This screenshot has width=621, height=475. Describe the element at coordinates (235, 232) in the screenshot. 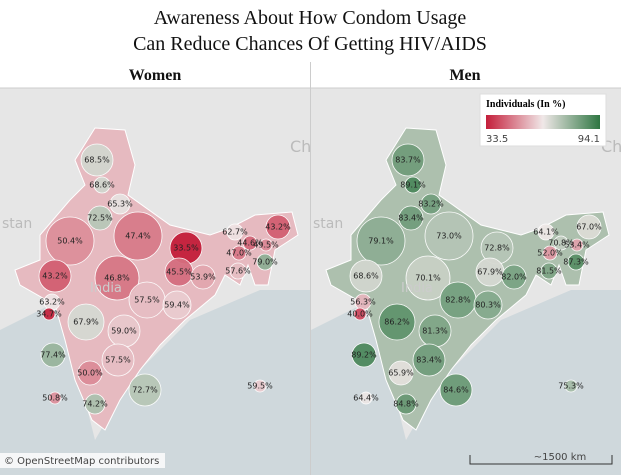

I see `region-value: 62.7%` at that location.